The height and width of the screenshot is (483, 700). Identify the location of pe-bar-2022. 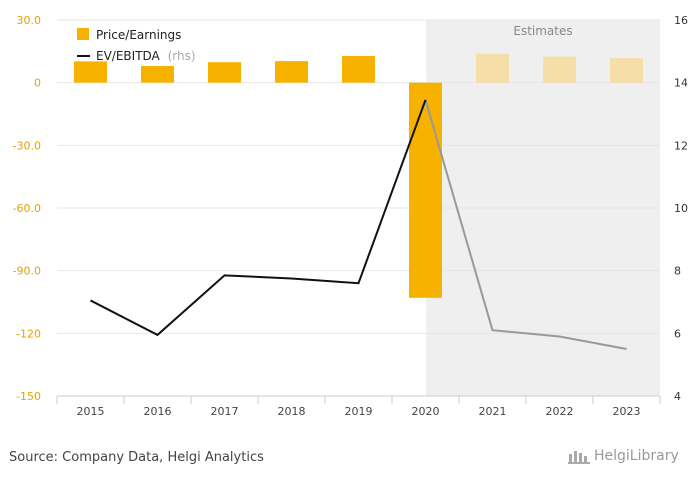
(559, 69).